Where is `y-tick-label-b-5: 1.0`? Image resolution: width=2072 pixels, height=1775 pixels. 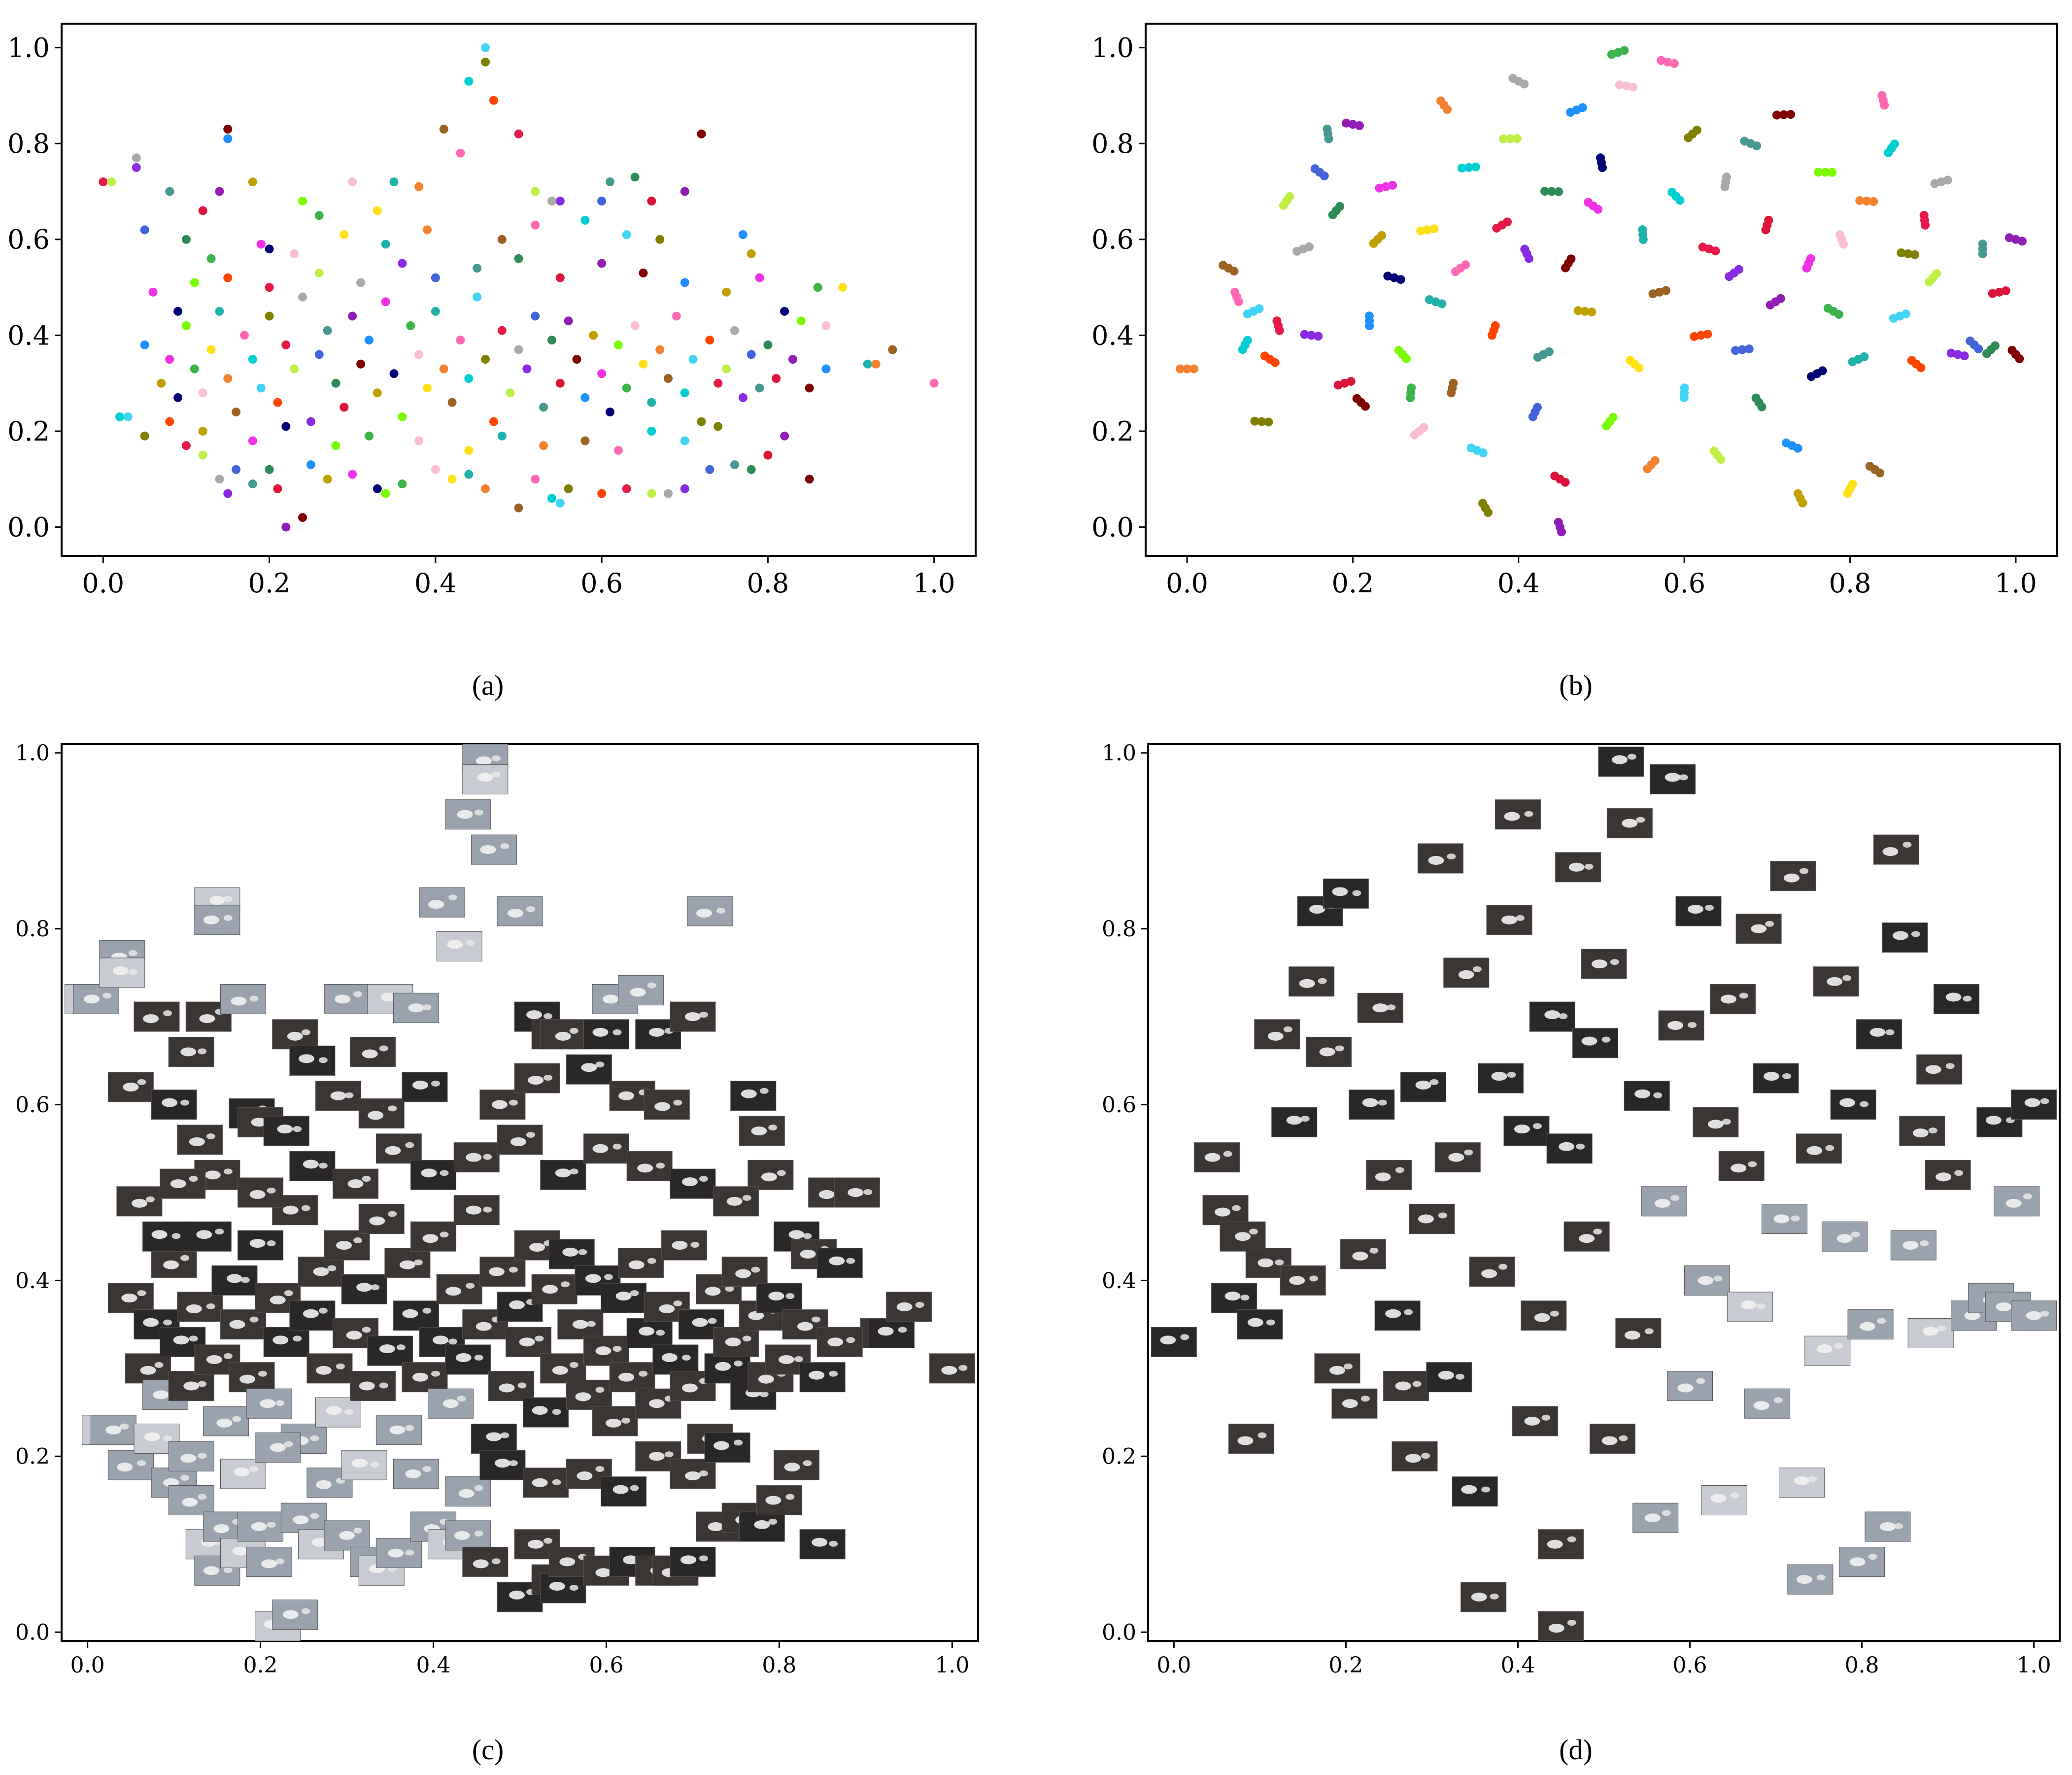 y-tick-label-b-5: 1.0 is located at coordinates (1112, 49).